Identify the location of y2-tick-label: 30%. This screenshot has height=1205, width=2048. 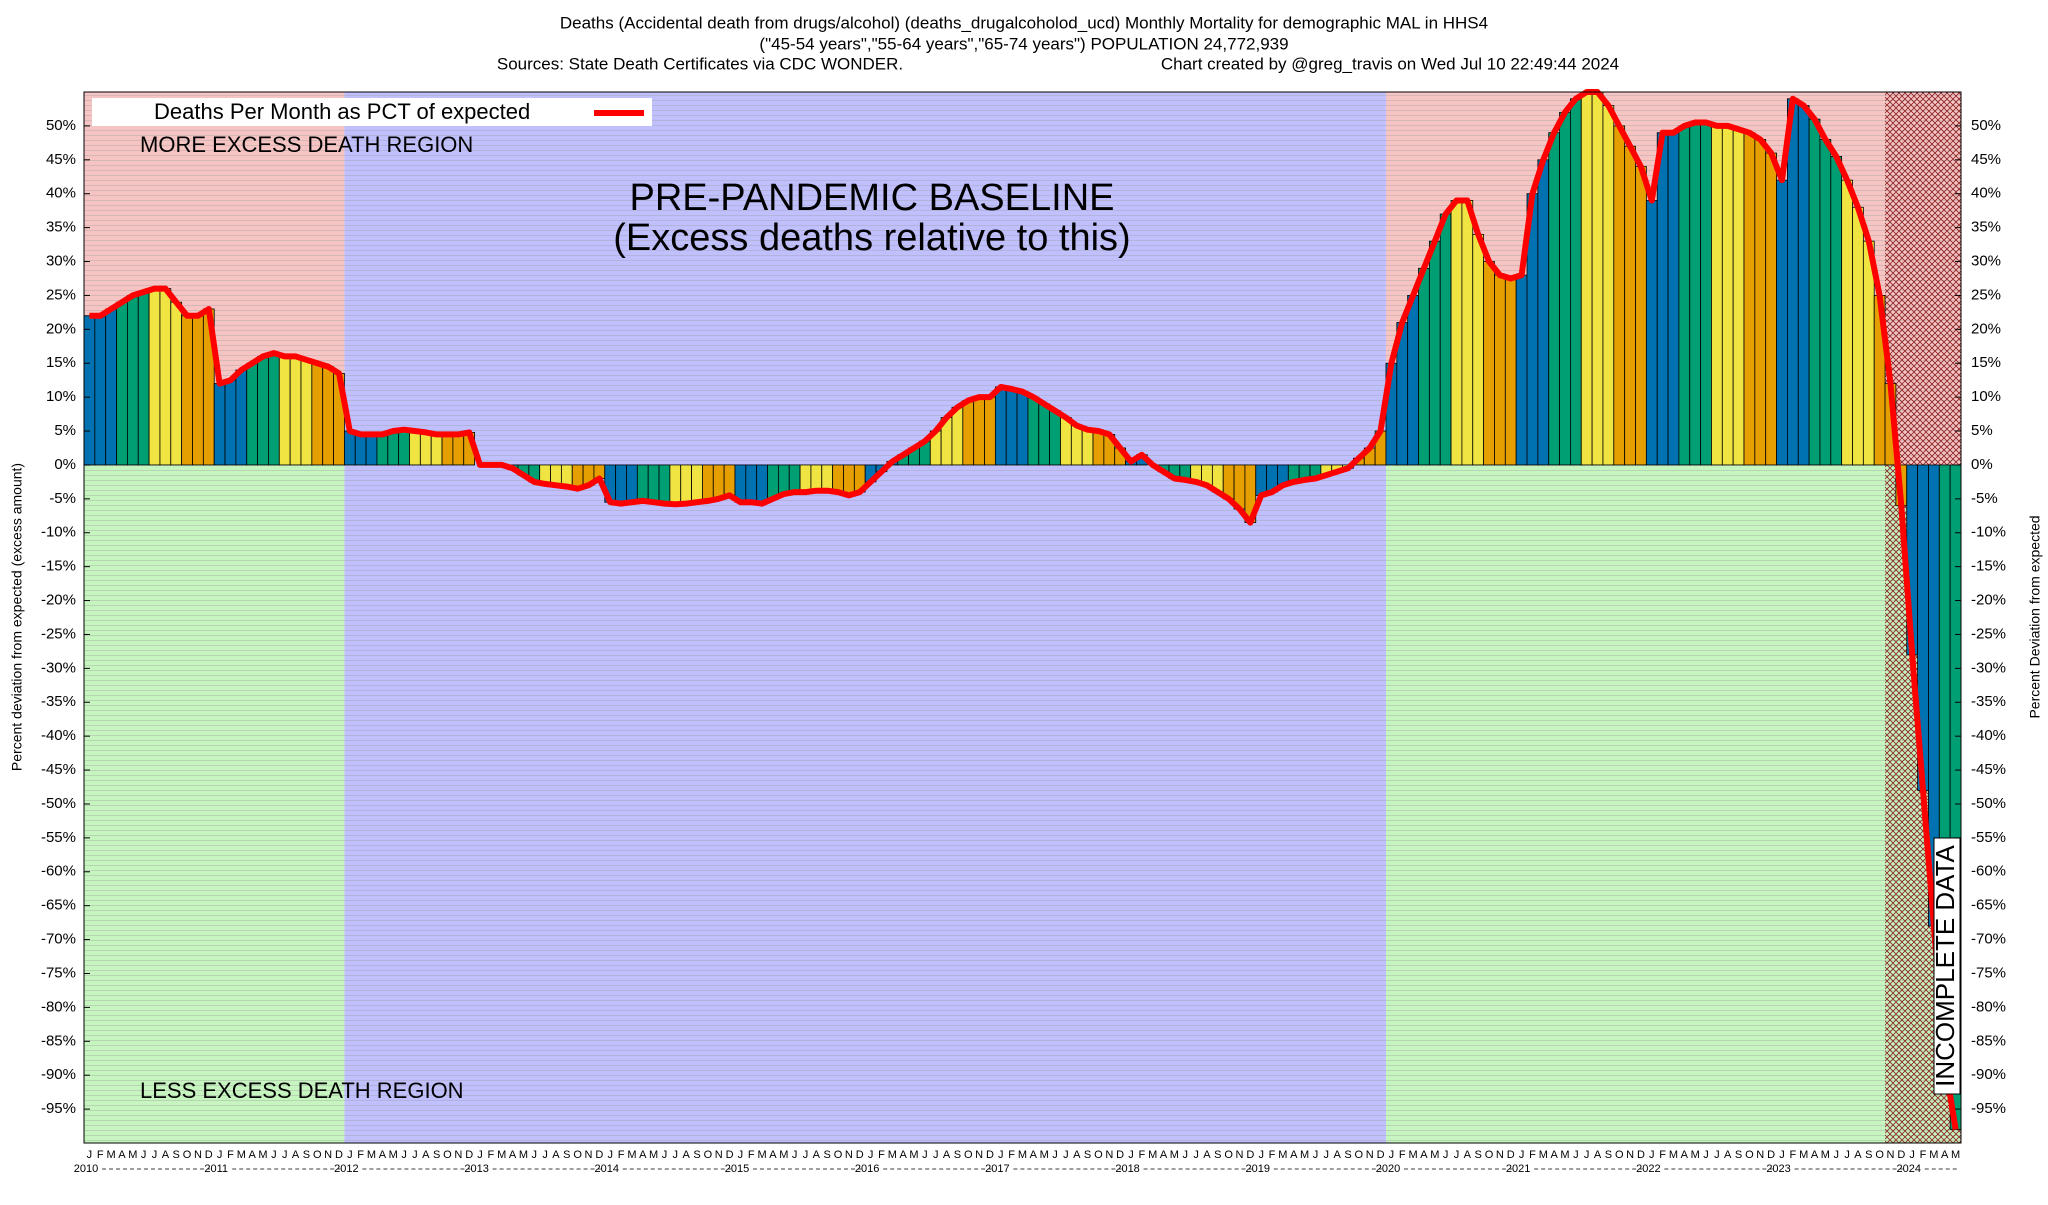
(1986, 260).